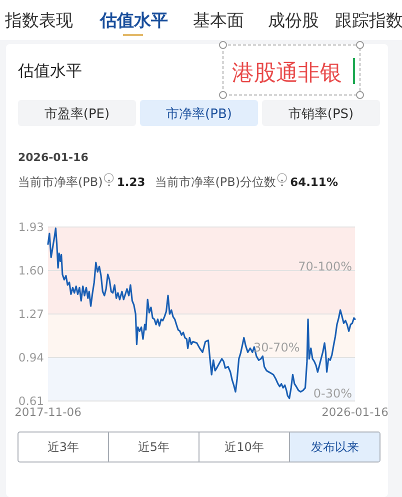  What do you see at coordinates (293, 21) in the screenshot?
I see `text: 成份股` at bounding box center [293, 21].